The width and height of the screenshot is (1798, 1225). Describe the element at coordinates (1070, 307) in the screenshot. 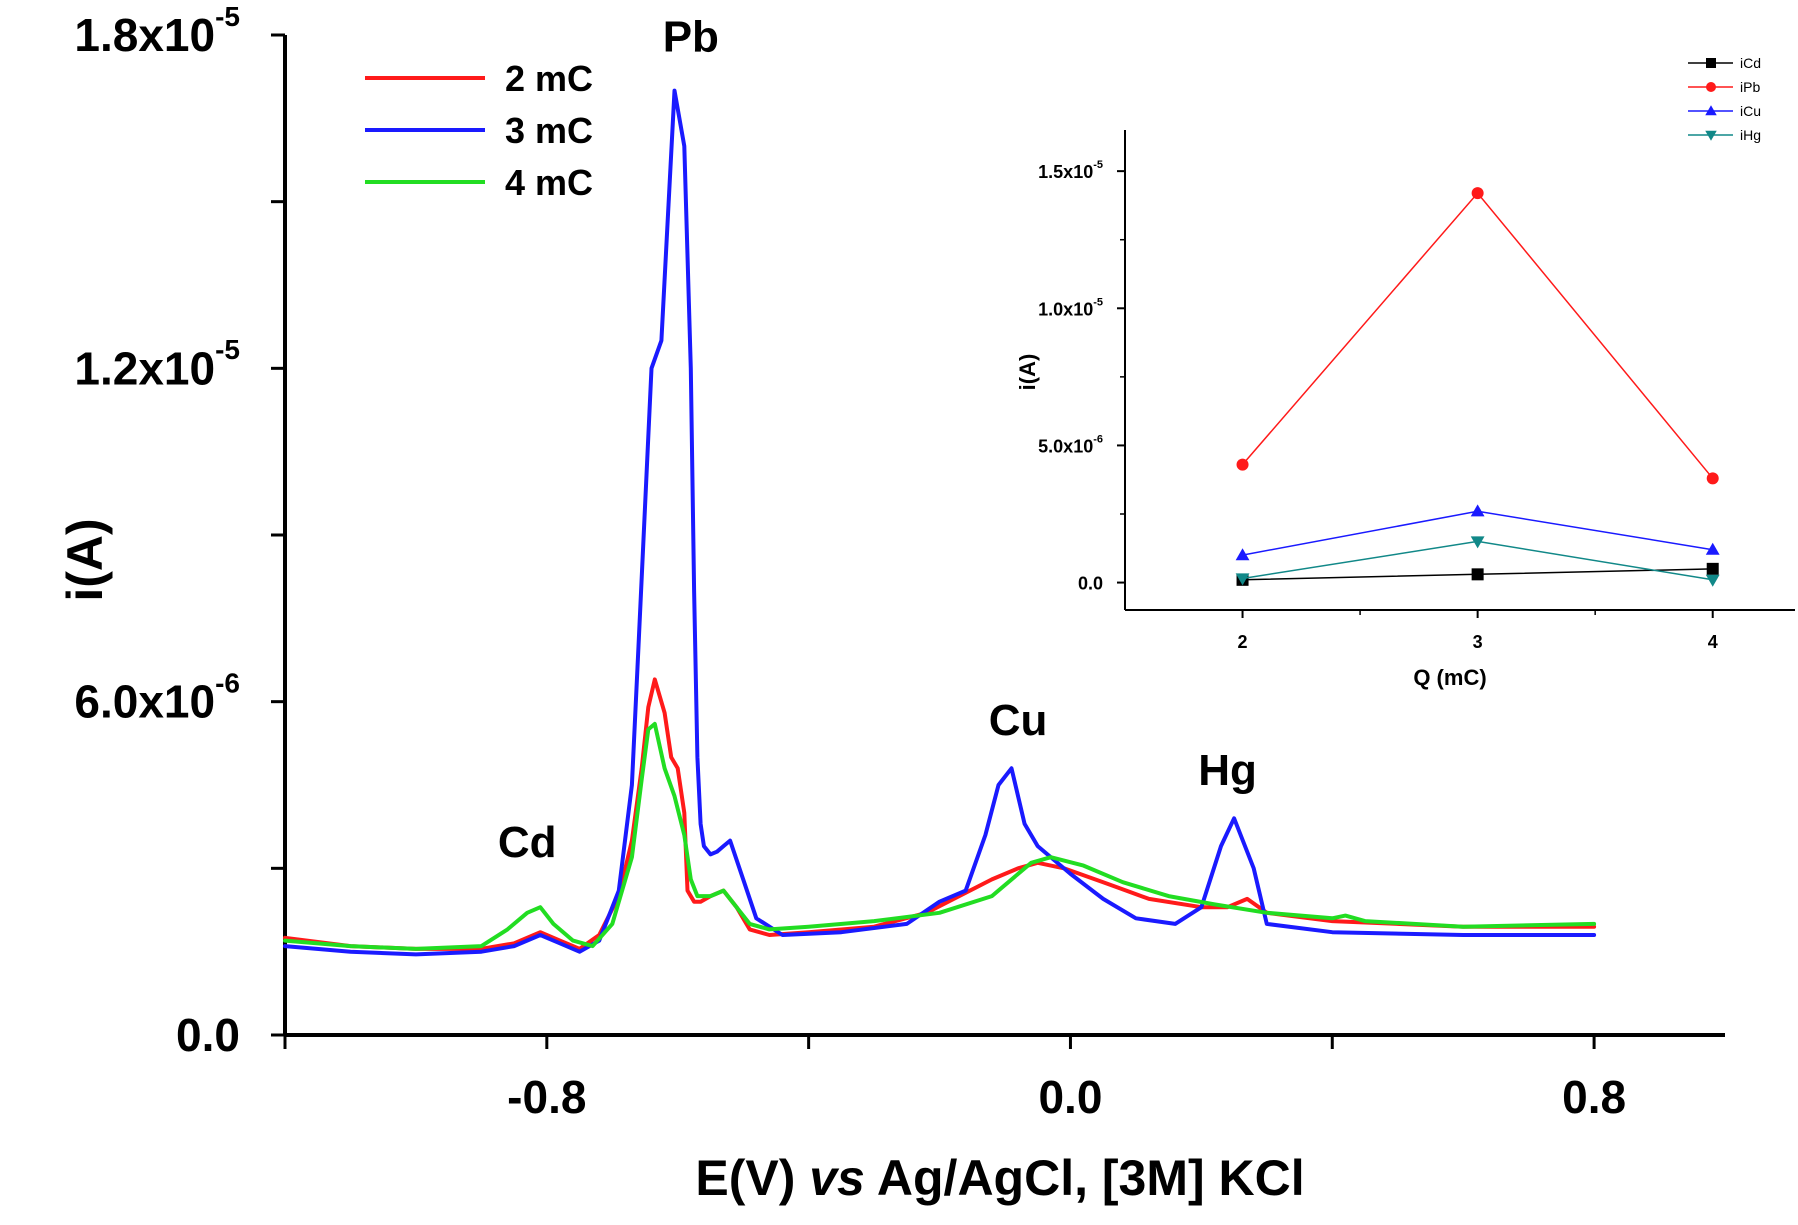

I see `inset-y-tick-label: 1.0x10⁻⁵` at that location.